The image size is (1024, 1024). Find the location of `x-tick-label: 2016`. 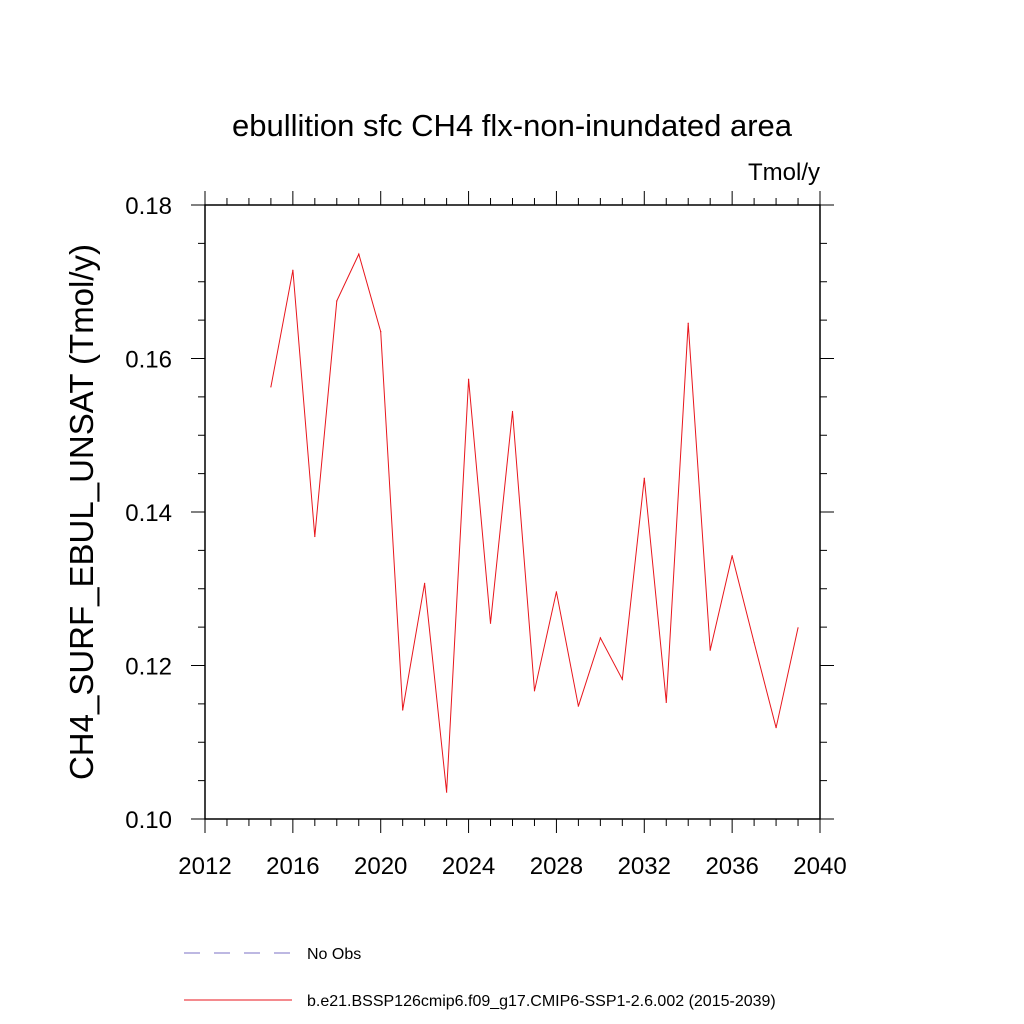

x-tick-label: 2016 is located at coordinates (292, 866).